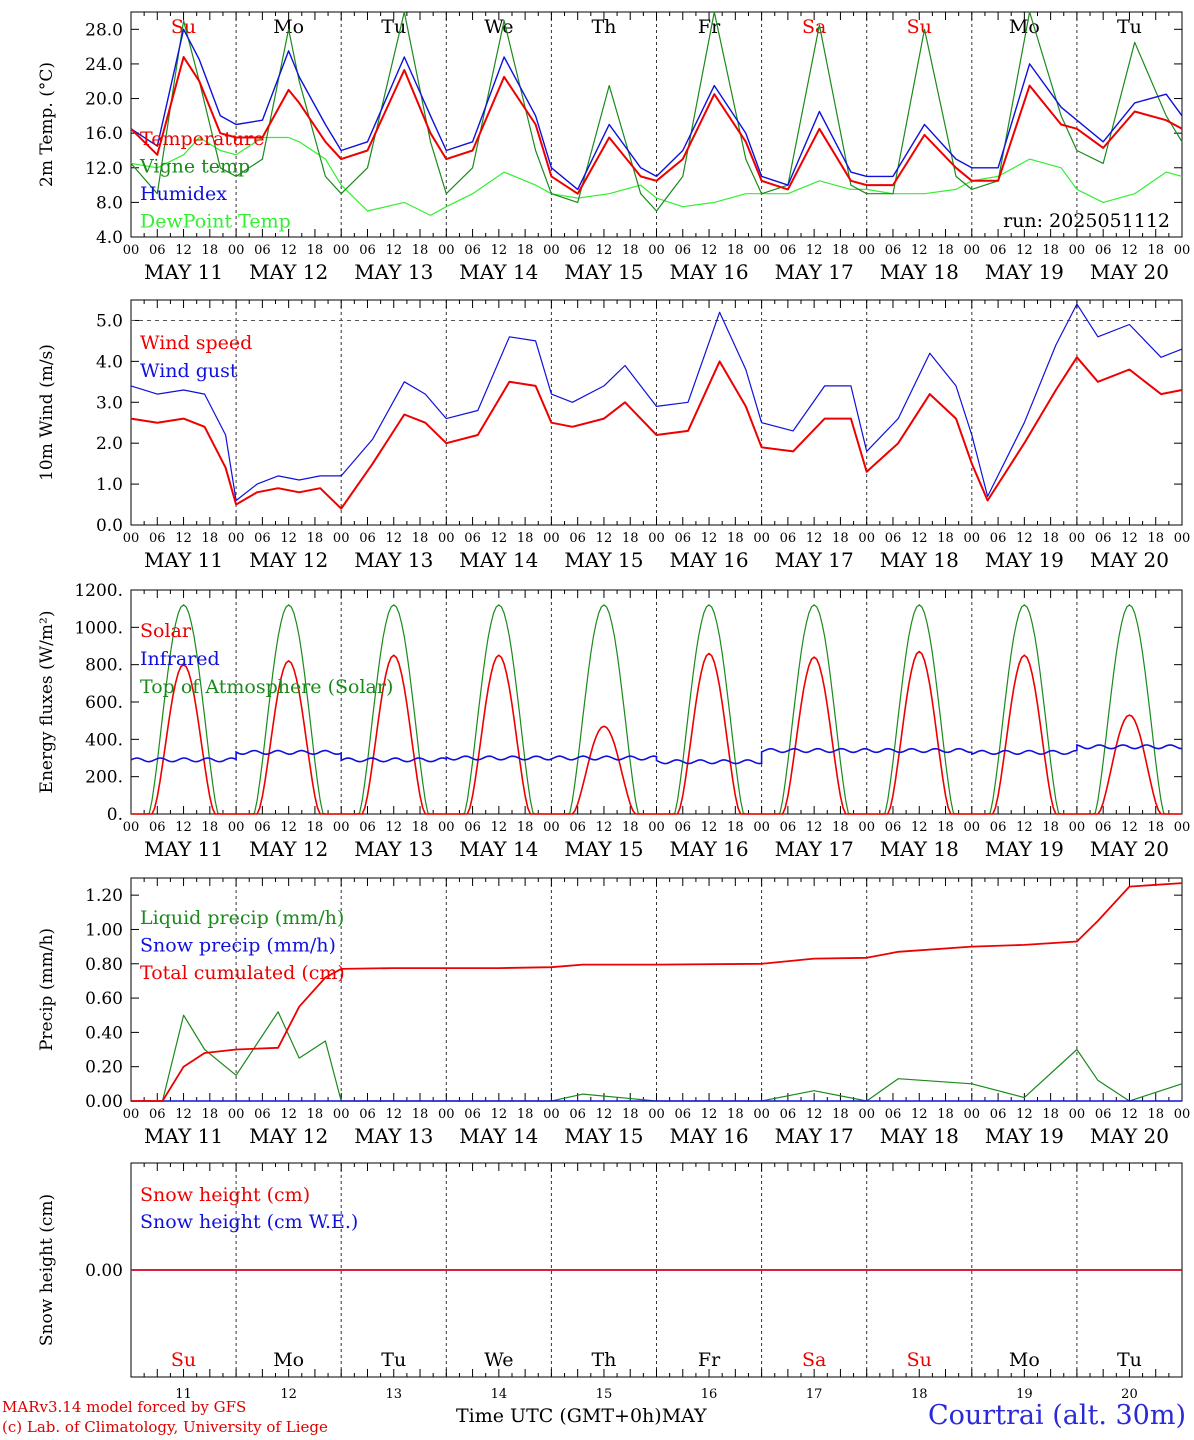  What do you see at coordinates (266, 687) in the screenshot?
I see `legend-entry: Top of Atmosphere (Solar)` at bounding box center [266, 687].